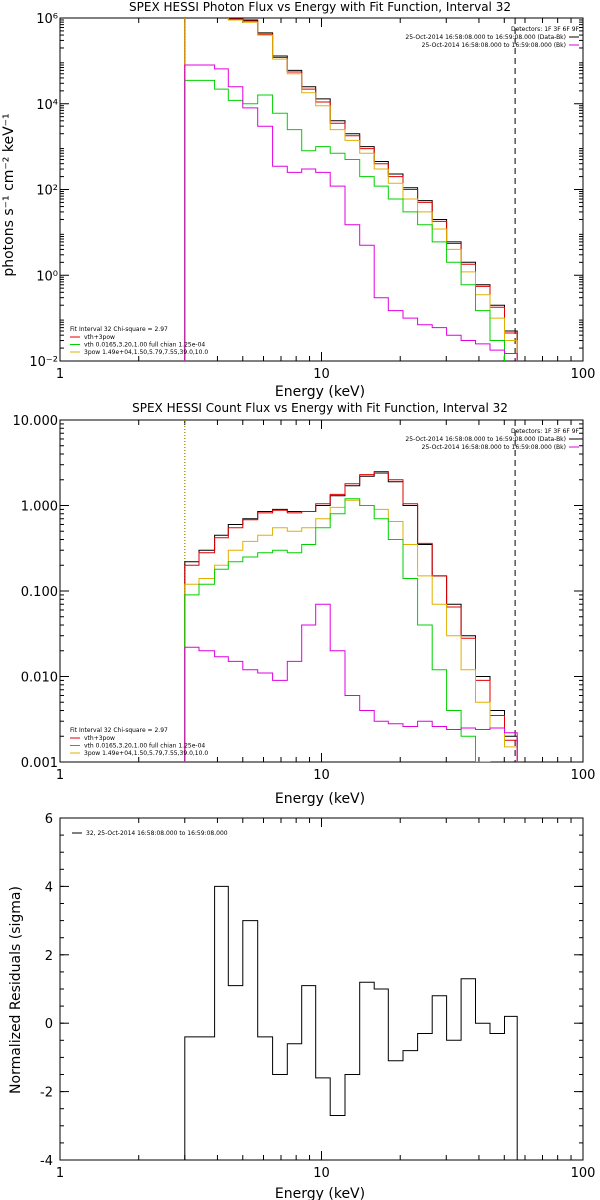  I want to click on y-tick-label: 2, so click(49, 956).